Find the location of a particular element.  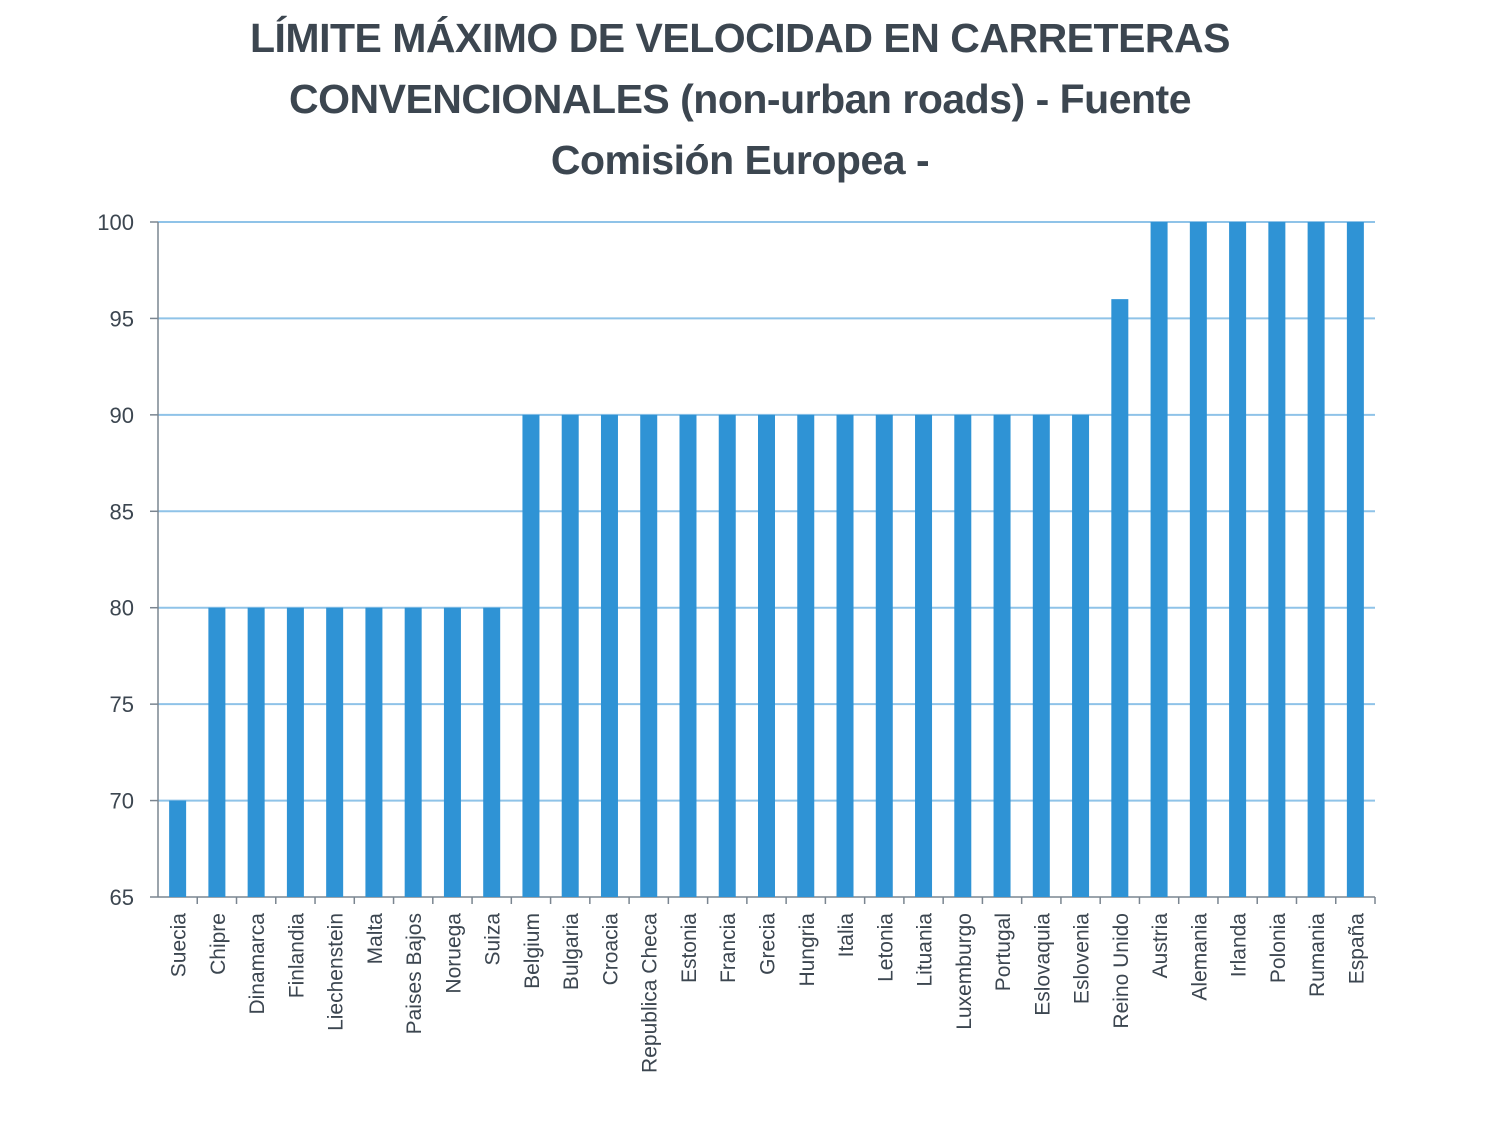

x-tick-label: Belgium is located at coordinates (532, 951).